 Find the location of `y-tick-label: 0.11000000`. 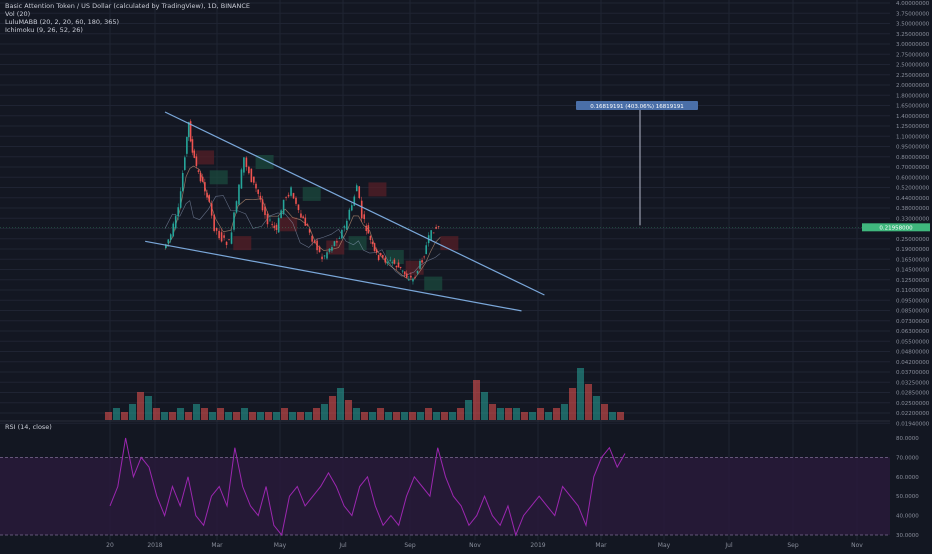

y-tick-label: 0.11000000 is located at coordinates (913, 291).